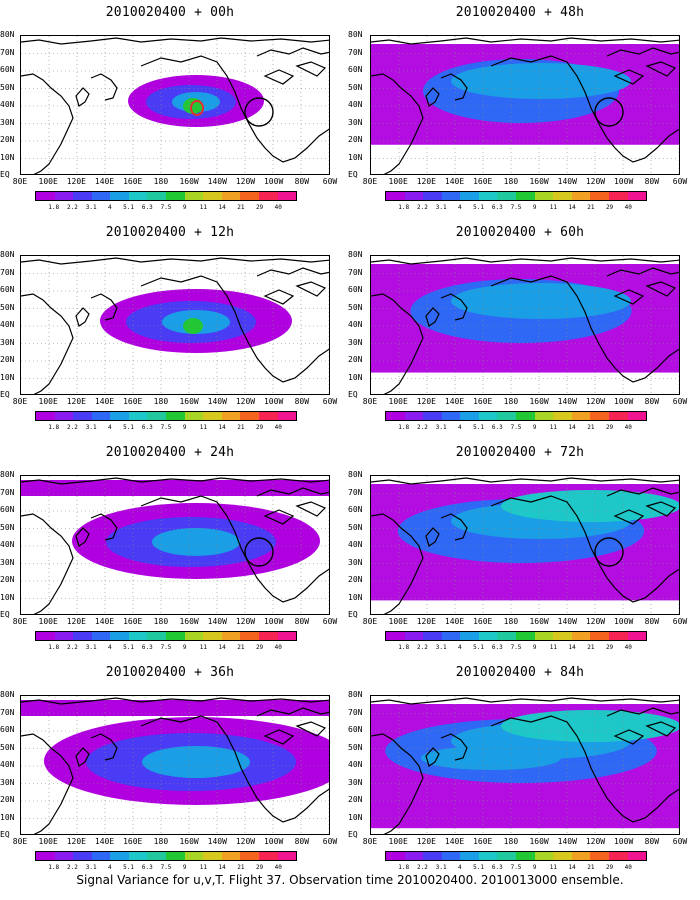 The image size is (700, 900). Describe the element at coordinates (370, 401) in the screenshot. I see `lon-label: 80E` at that location.